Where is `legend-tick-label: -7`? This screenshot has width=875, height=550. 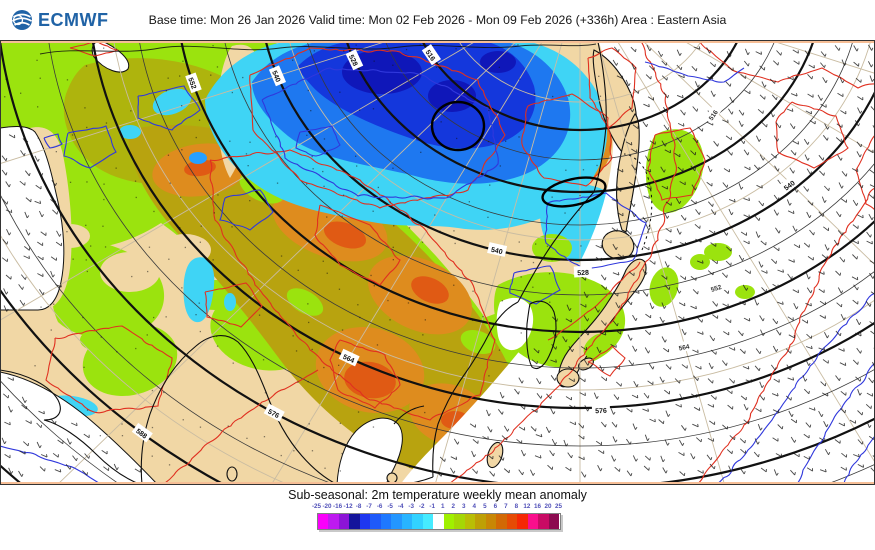
legend-tick-label: -7 is located at coordinates (369, 506).